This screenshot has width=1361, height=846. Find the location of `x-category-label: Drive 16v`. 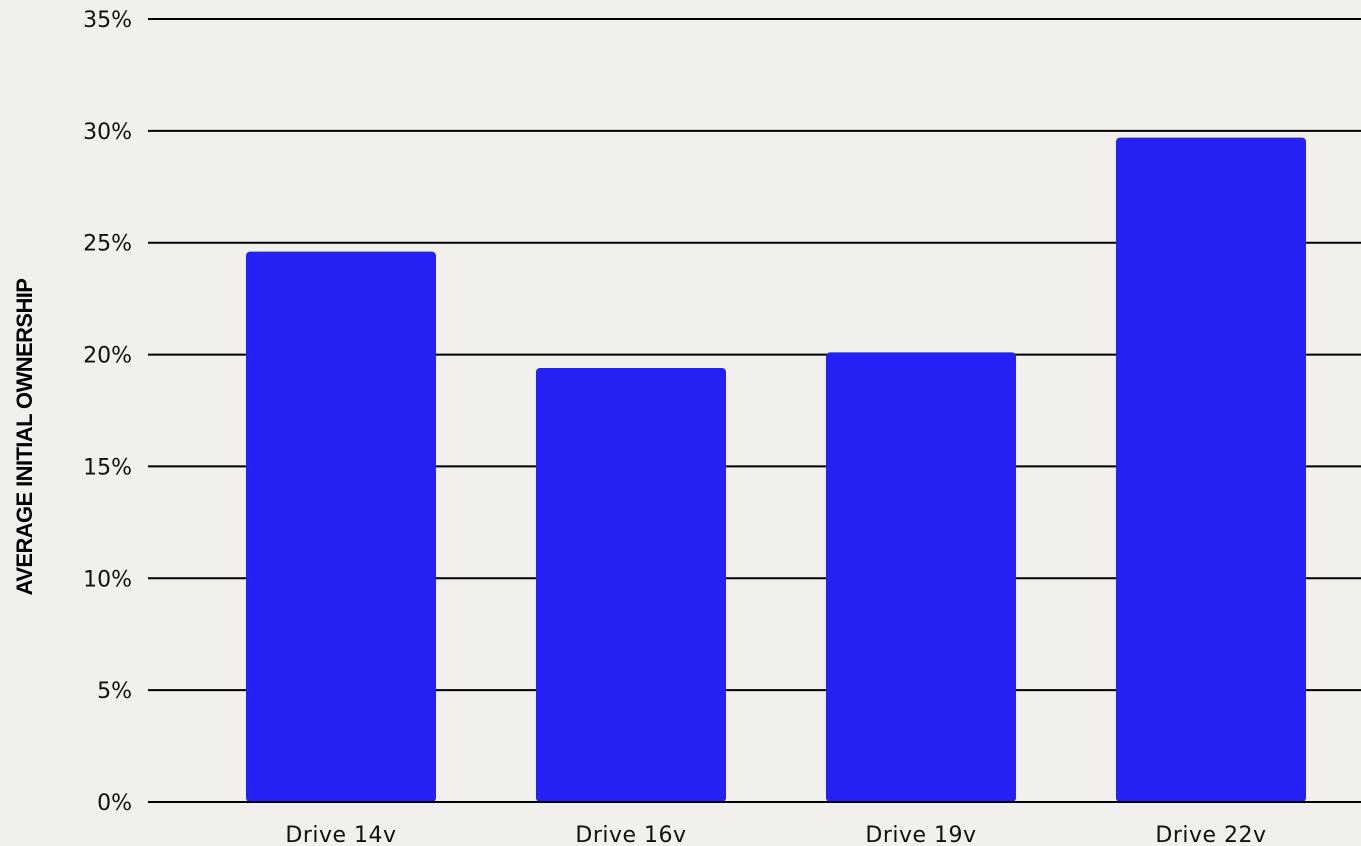

x-category-label: Drive 16v is located at coordinates (630, 834).